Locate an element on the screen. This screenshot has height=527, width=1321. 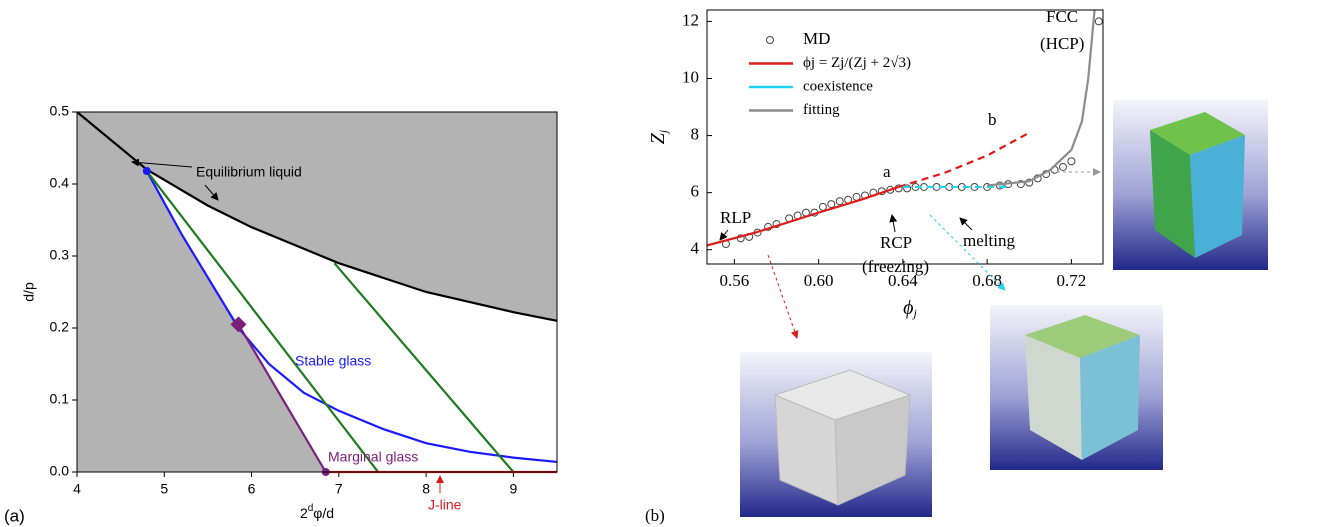
y-tick-label: 6 is located at coordinates (695, 191).